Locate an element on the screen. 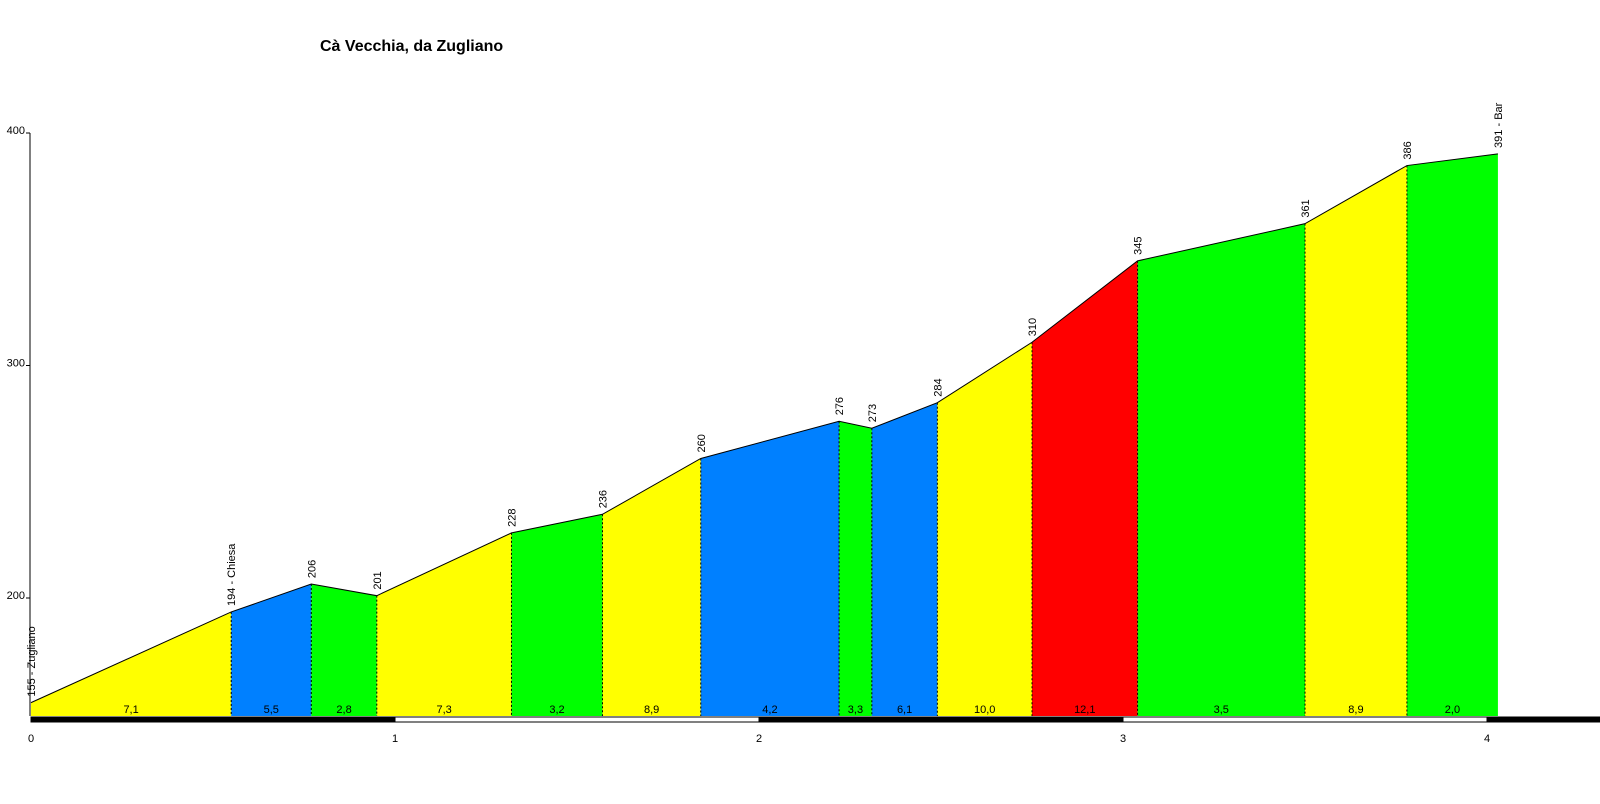 The height and width of the screenshot is (804, 1600). x-tick-label: 1 is located at coordinates (395, 739).